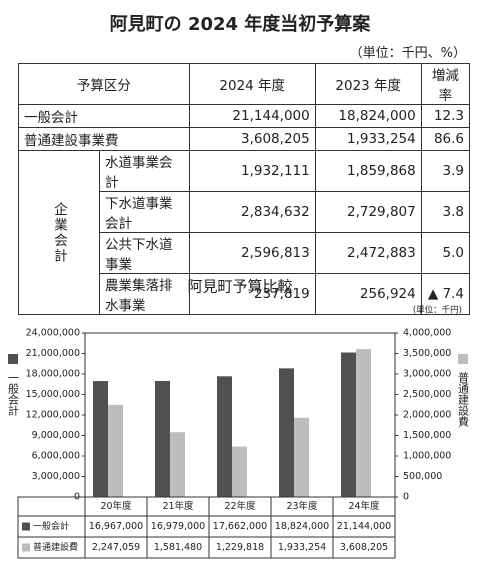 Image resolution: width=480 pixels, height=580 pixels. What do you see at coordinates (368, 116) in the screenshot?
I see `cell: 18,824,000` at bounding box center [368, 116].